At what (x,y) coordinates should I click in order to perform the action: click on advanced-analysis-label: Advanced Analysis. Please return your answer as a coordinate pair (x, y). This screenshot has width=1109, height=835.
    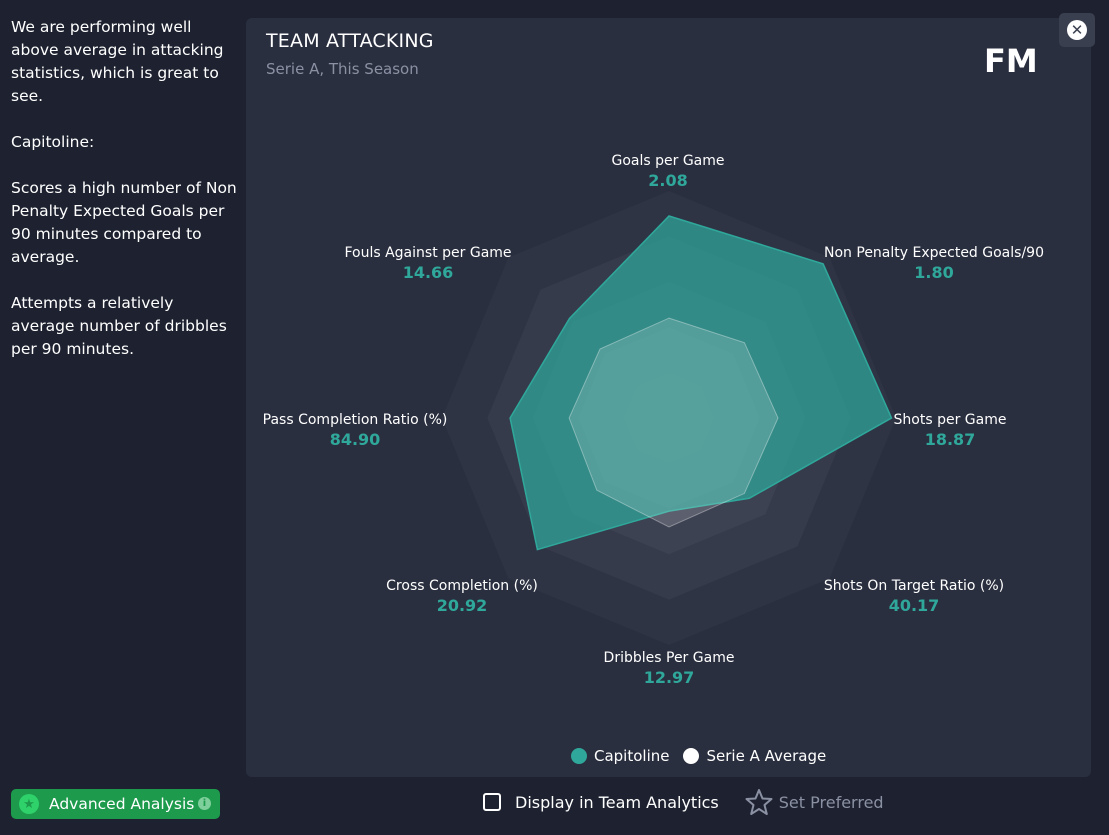
    Looking at the image, I should click on (122, 804).